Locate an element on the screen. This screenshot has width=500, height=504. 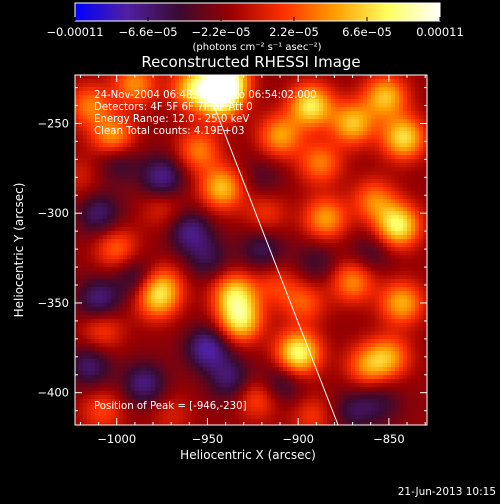
colorbar-tick-label: −2.2e−05 is located at coordinates (220, 32).